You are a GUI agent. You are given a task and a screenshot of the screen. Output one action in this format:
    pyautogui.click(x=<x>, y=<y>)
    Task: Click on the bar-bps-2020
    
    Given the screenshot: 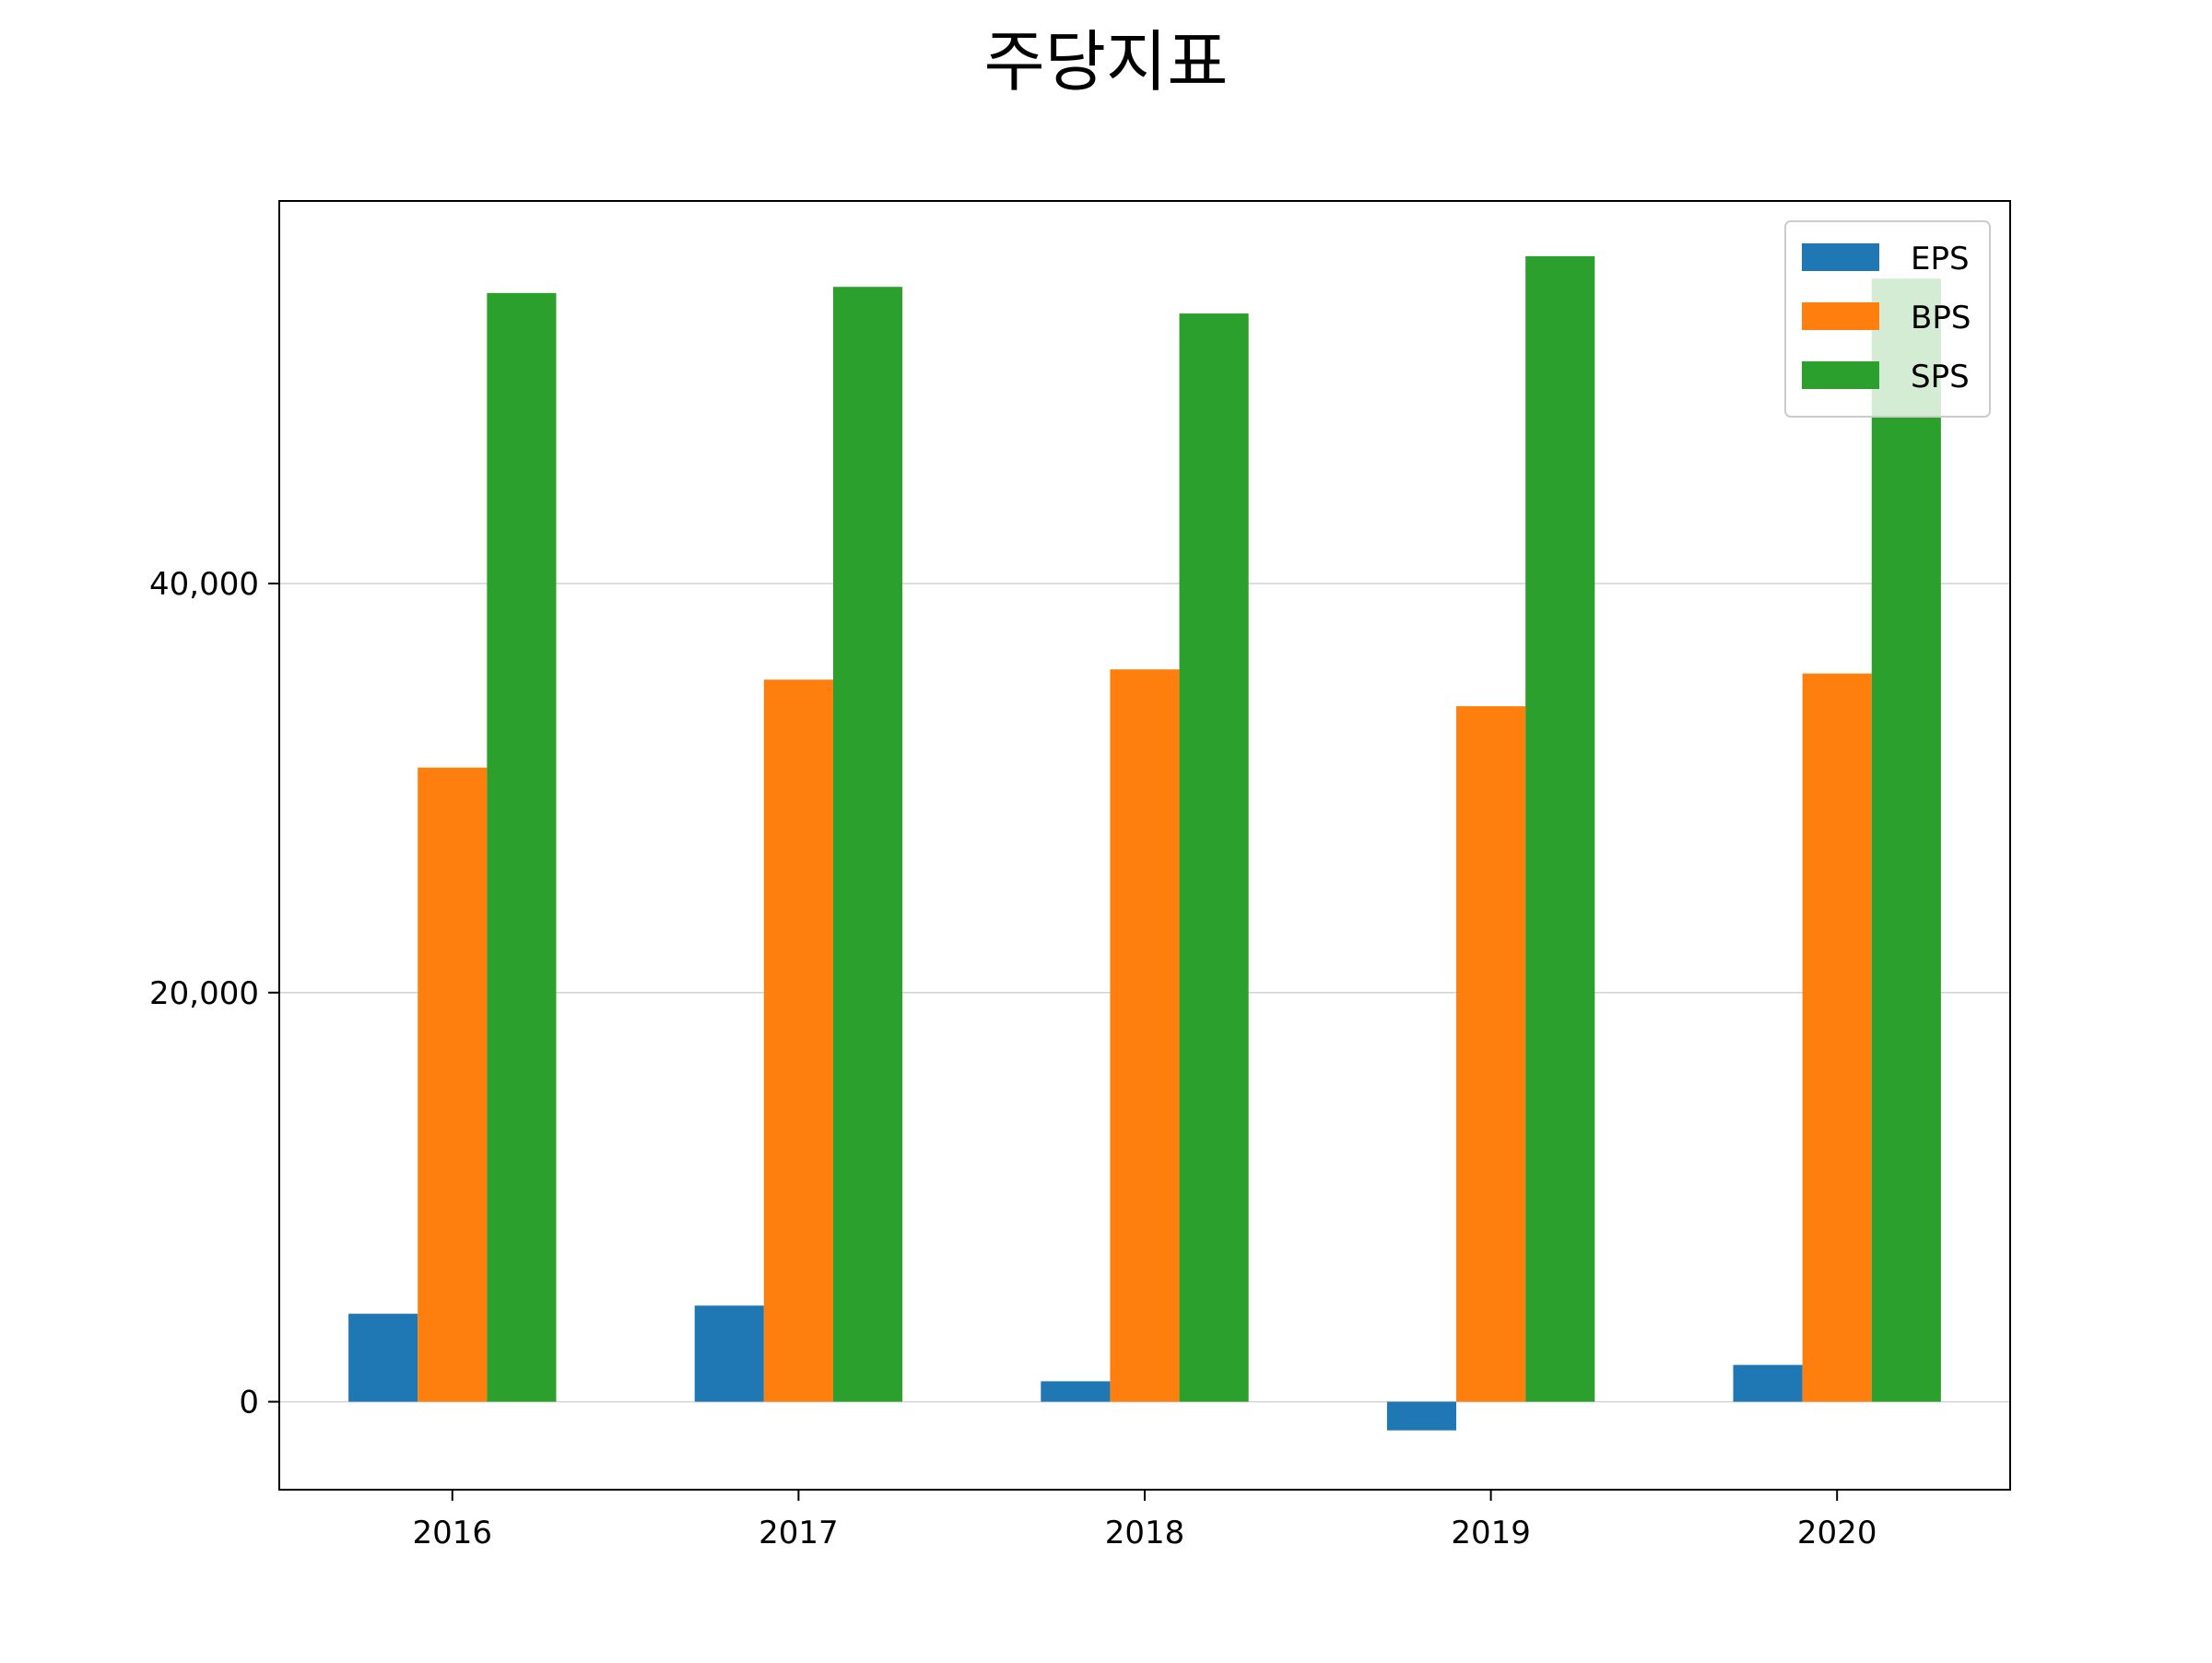 What is the action you would take?
    pyautogui.click(x=1837, y=1037)
    